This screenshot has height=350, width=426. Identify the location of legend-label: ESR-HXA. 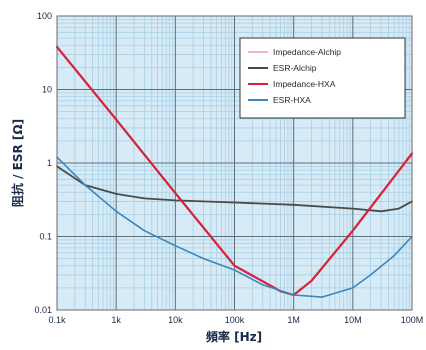
(292, 100).